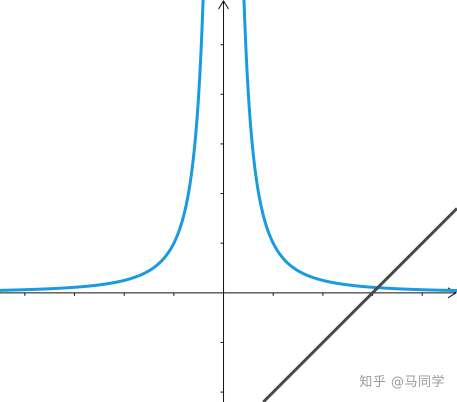 Image resolution: width=457 pixels, height=402 pixels. Describe the element at coordinates (402, 382) in the screenshot. I see `watermark: 知乎 @马同学` at that location.